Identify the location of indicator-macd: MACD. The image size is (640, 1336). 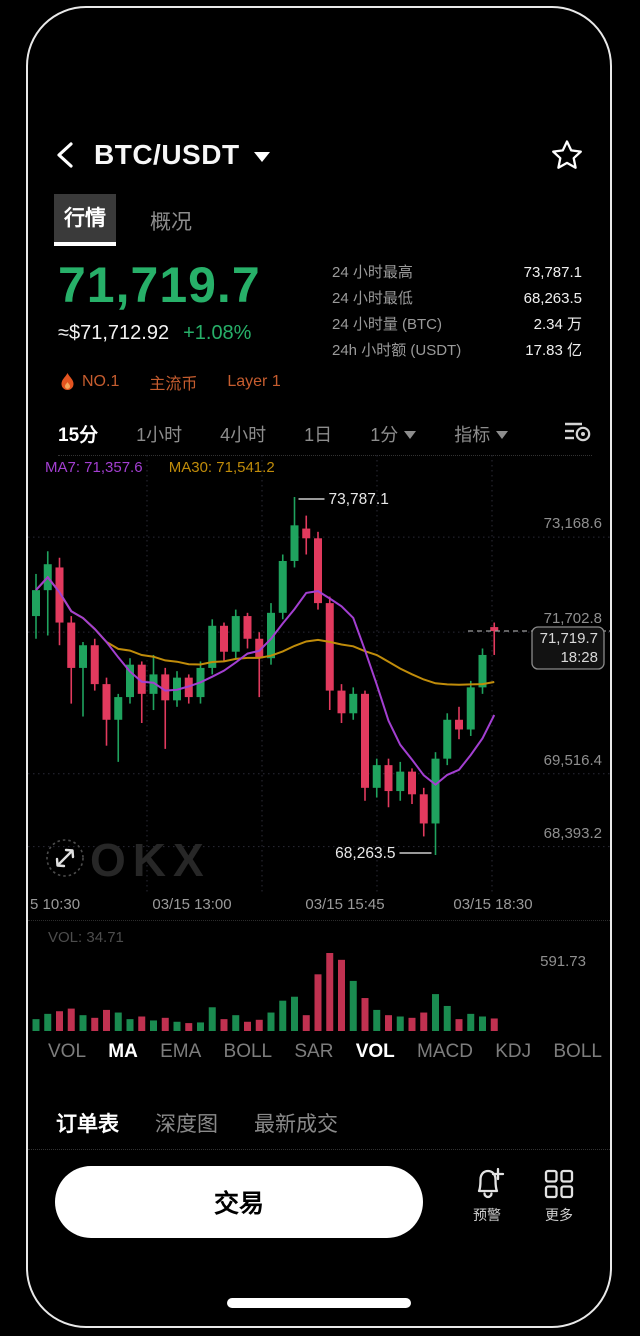
(445, 1051).